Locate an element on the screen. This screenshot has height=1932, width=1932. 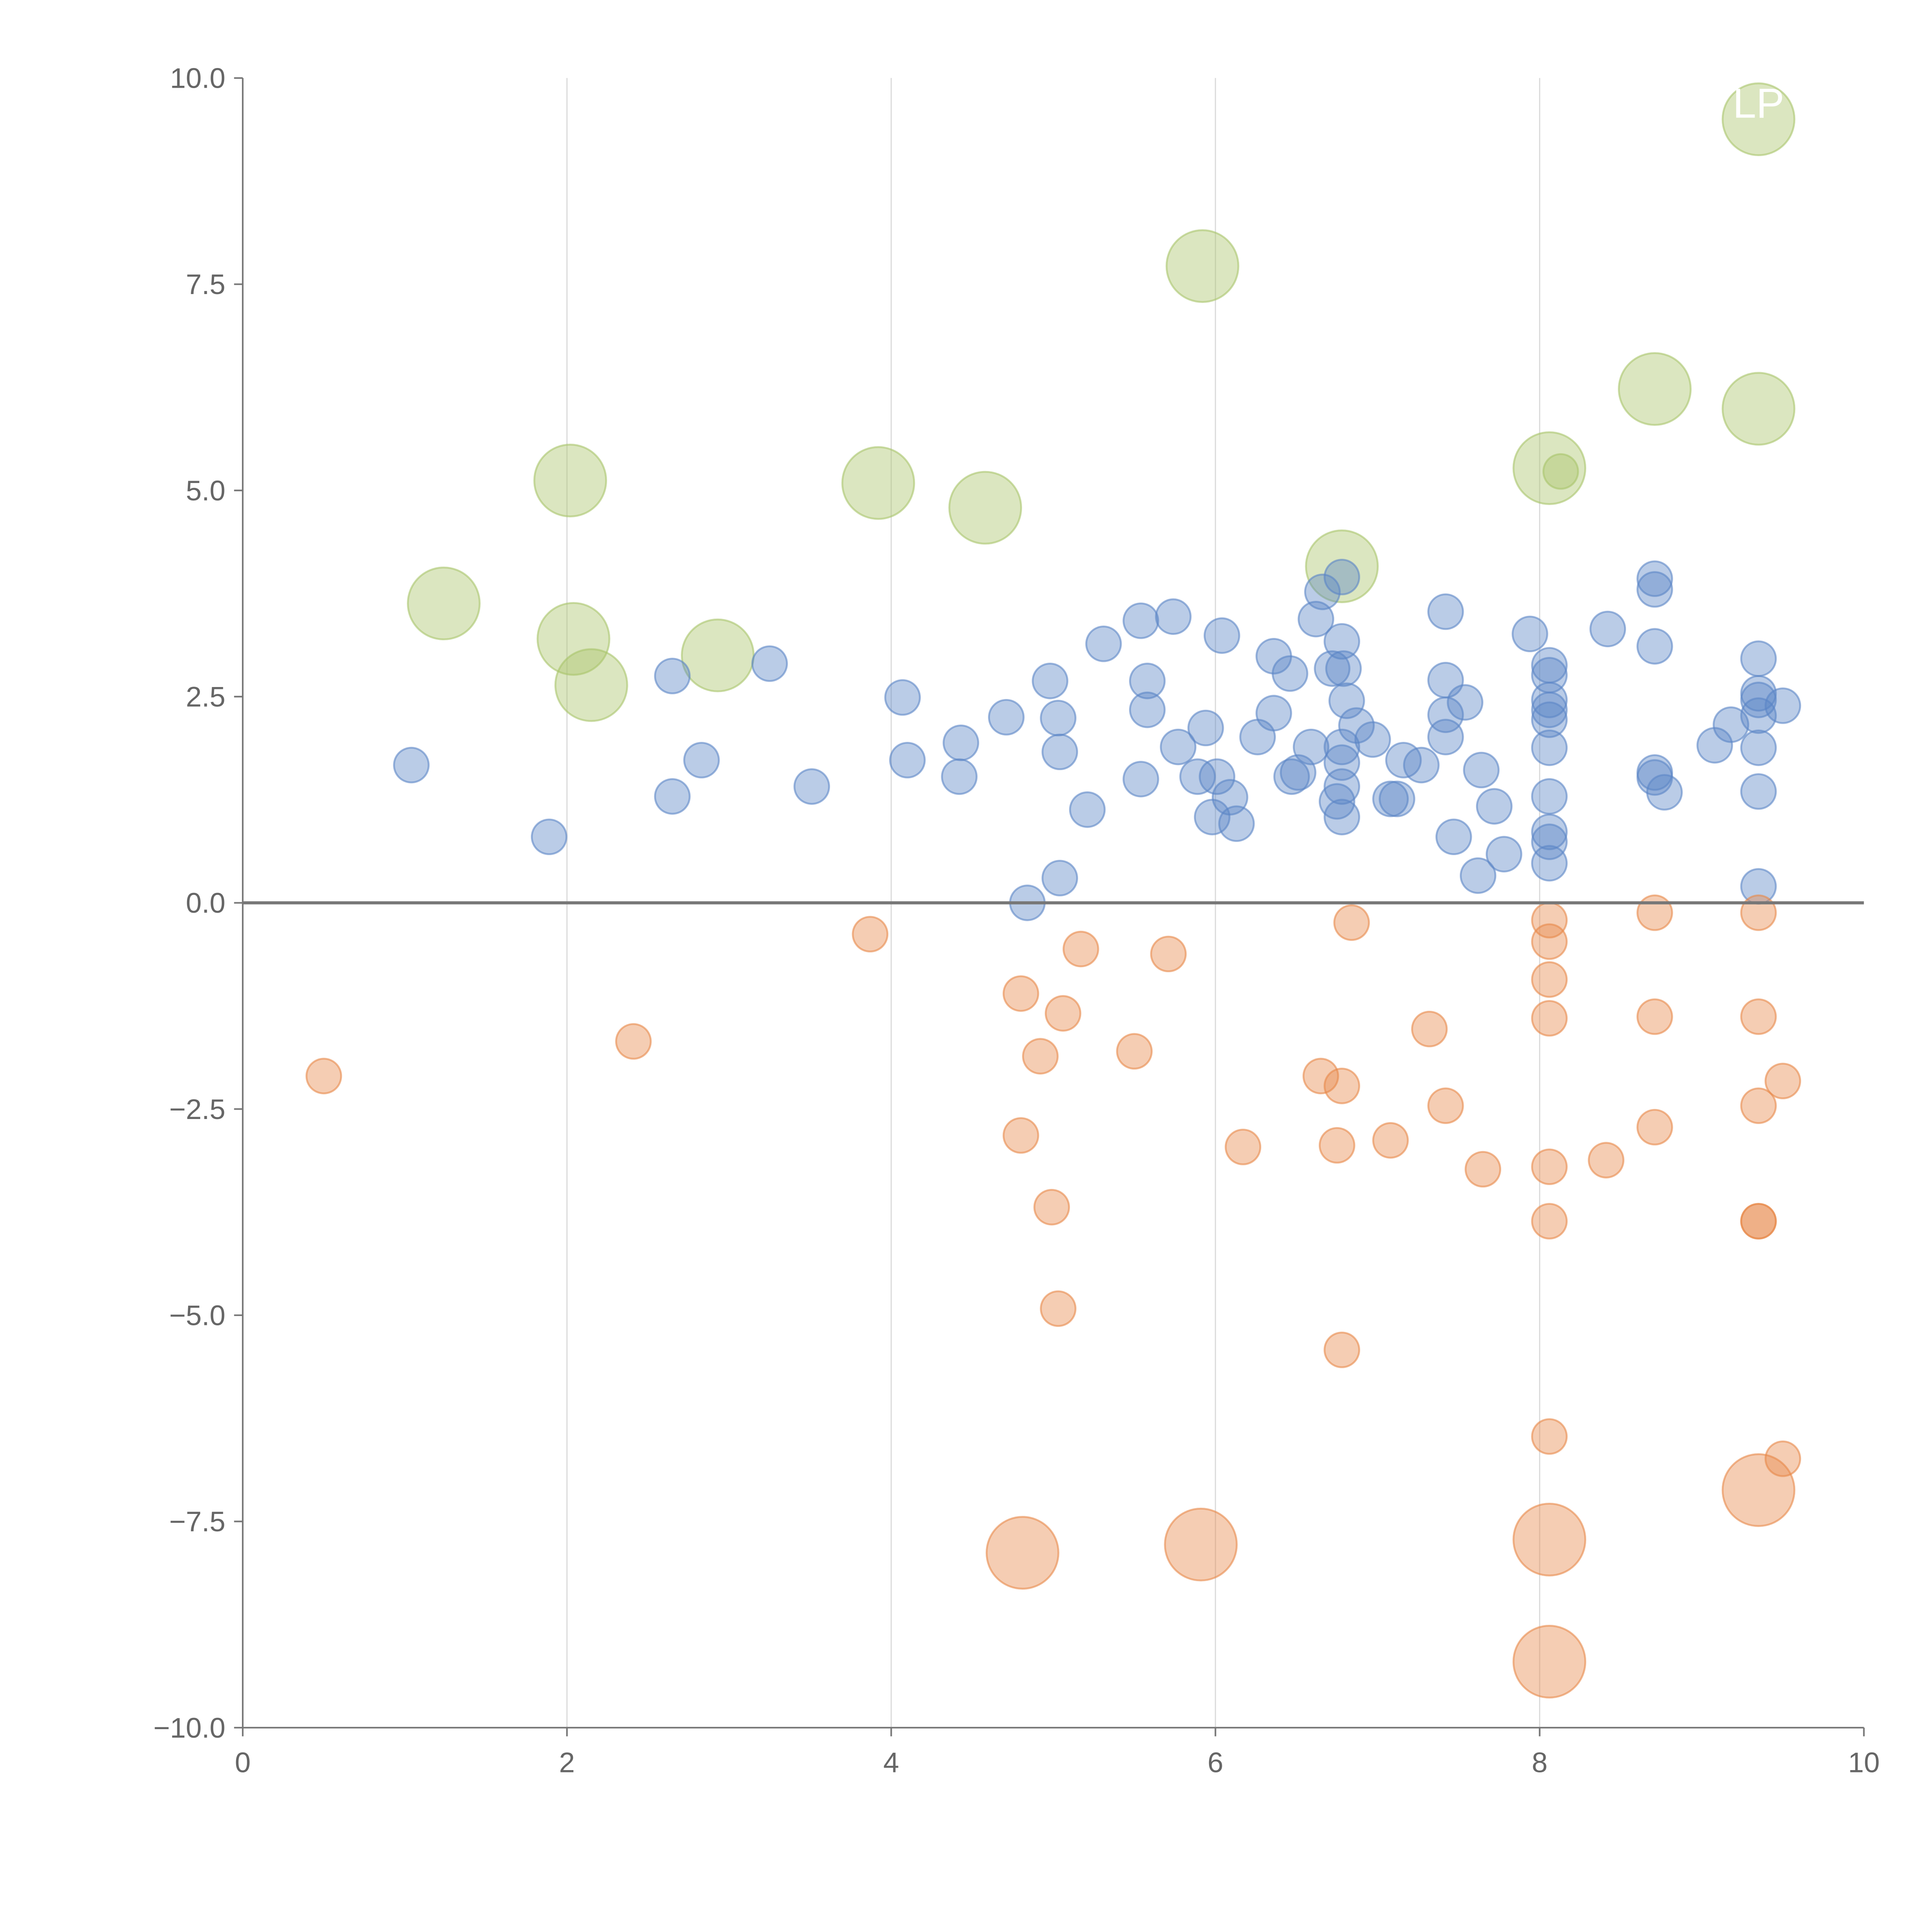
x-tick-label: 10 is located at coordinates (1864, 1763).